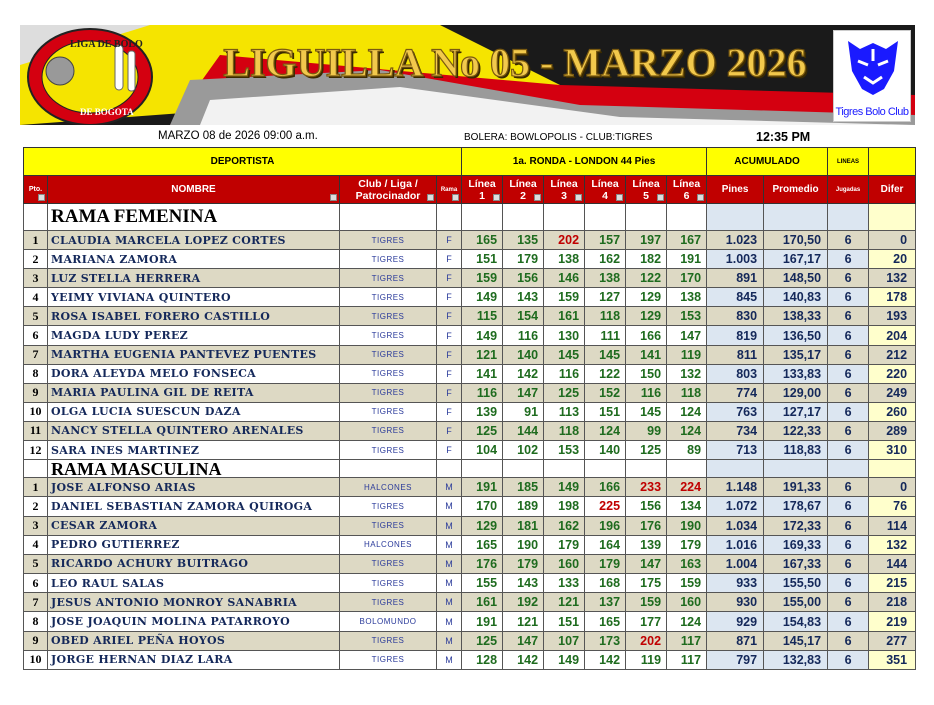 The image size is (934, 705). What do you see at coordinates (796, 189) in the screenshot?
I see `column-header-promedio: Promedio` at bounding box center [796, 189].